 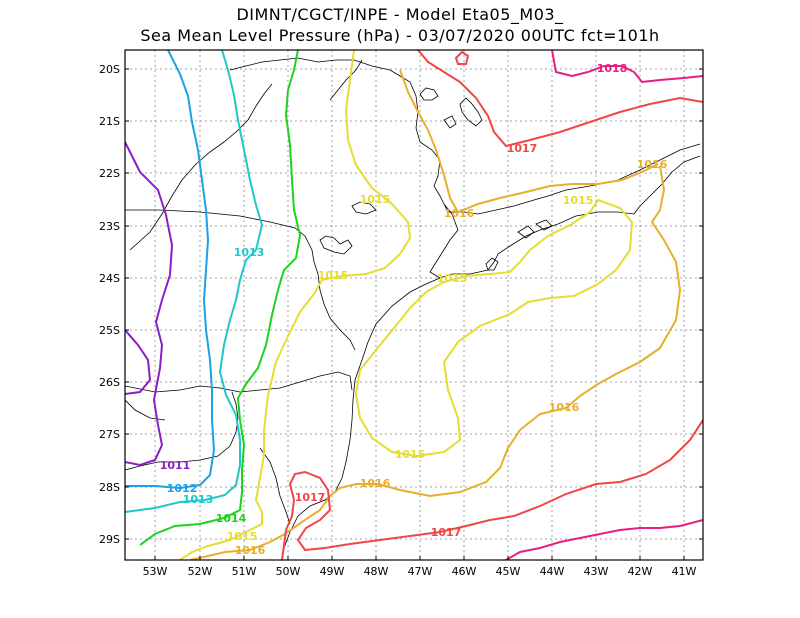 I want to click on lat-label-21s: 21S, so click(x=109, y=121).